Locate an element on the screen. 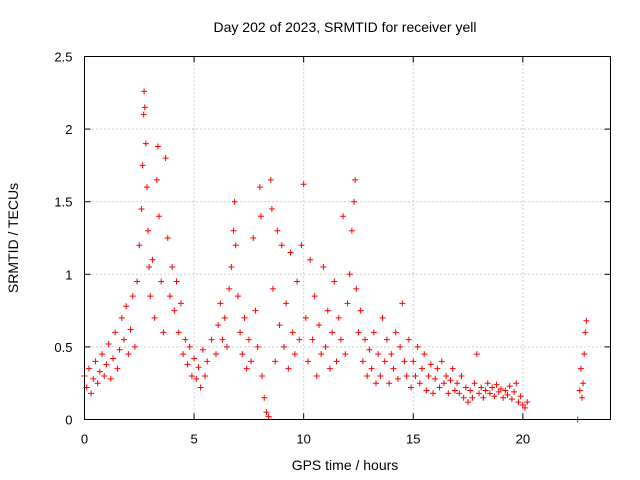 This screenshot has height=480, width=640. y-tick-label: 2 is located at coordinates (68, 129).